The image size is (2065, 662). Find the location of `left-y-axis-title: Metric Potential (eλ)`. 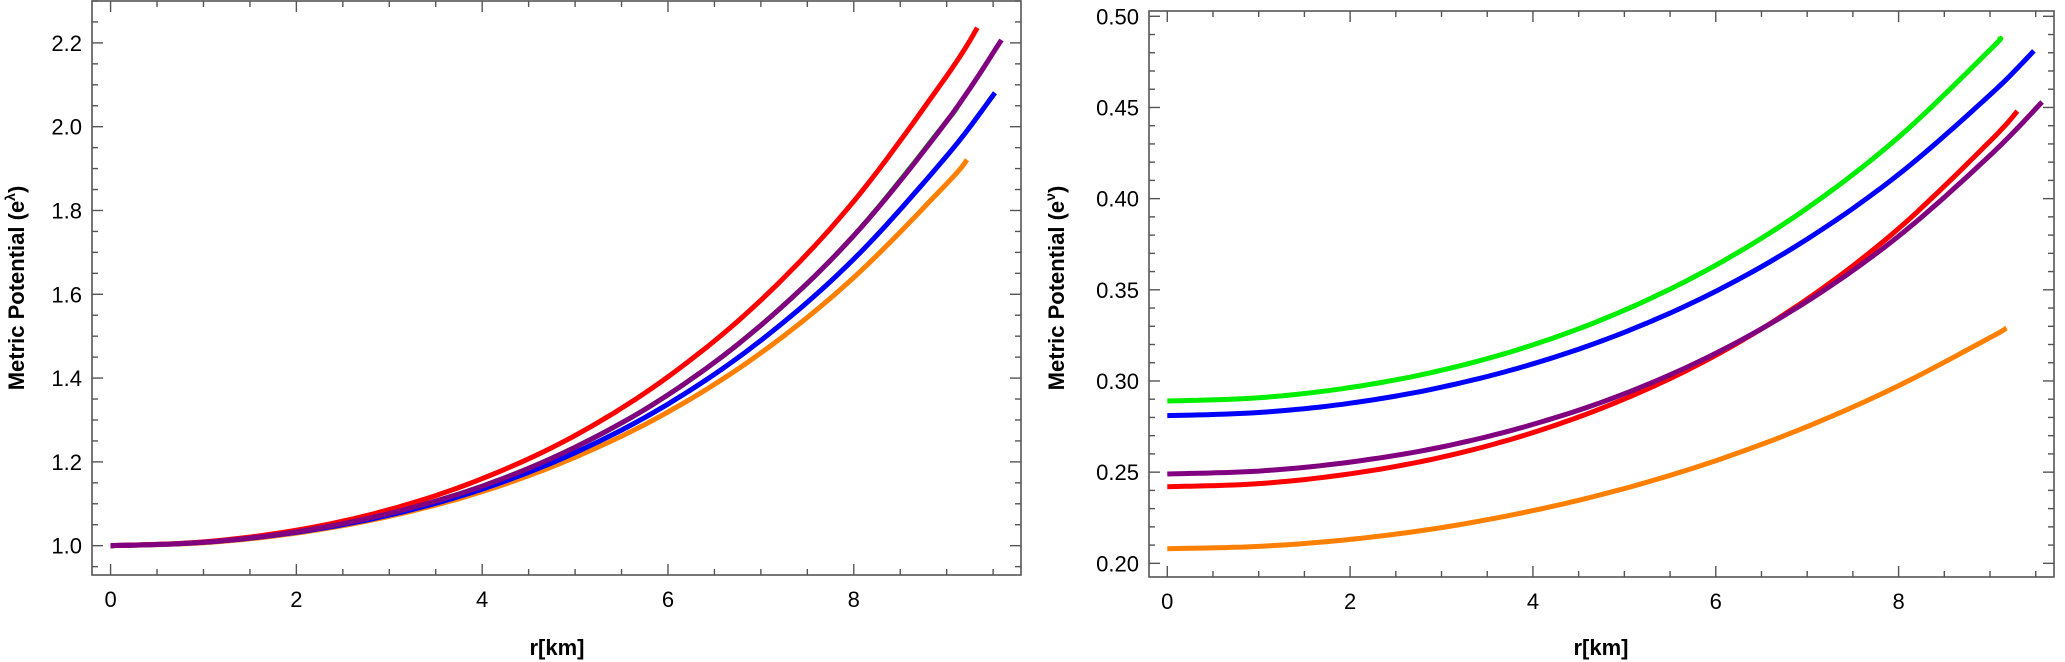

left-y-axis-title: Metric Potential (eλ) is located at coordinates (15, 288).